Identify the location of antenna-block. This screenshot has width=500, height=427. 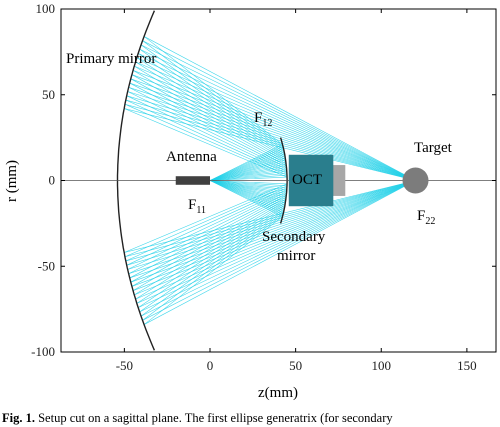
(192, 180).